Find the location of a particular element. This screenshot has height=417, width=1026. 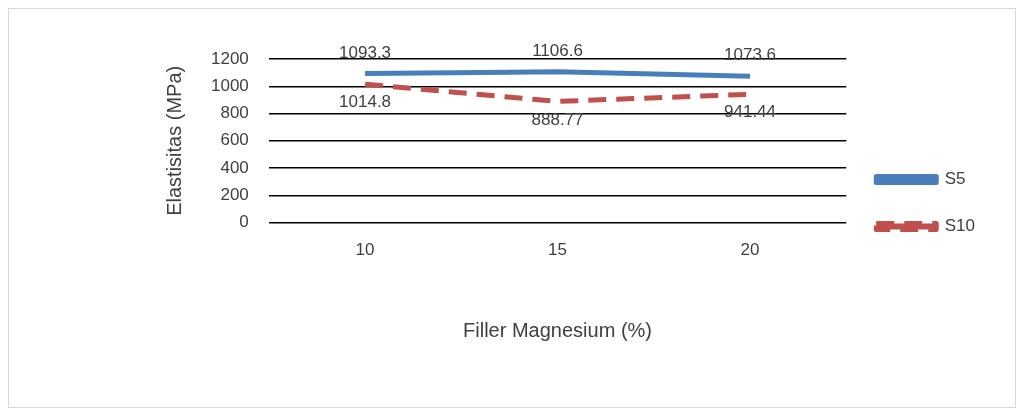

x-tick-label: 20 is located at coordinates (750, 250).